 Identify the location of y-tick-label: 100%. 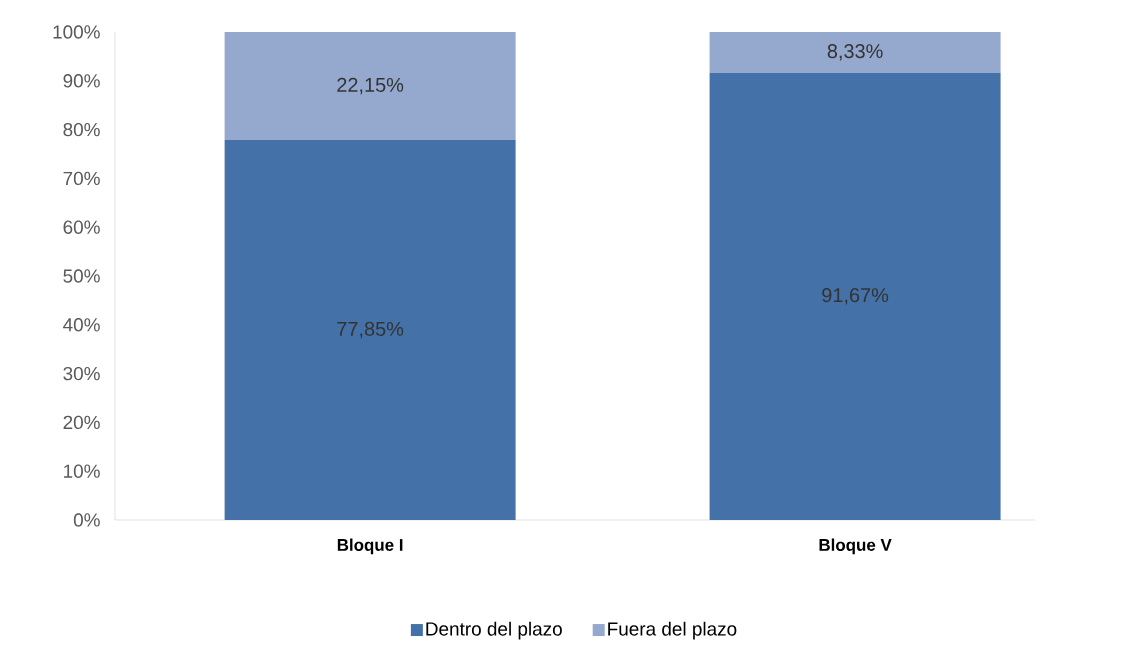
(76, 32).